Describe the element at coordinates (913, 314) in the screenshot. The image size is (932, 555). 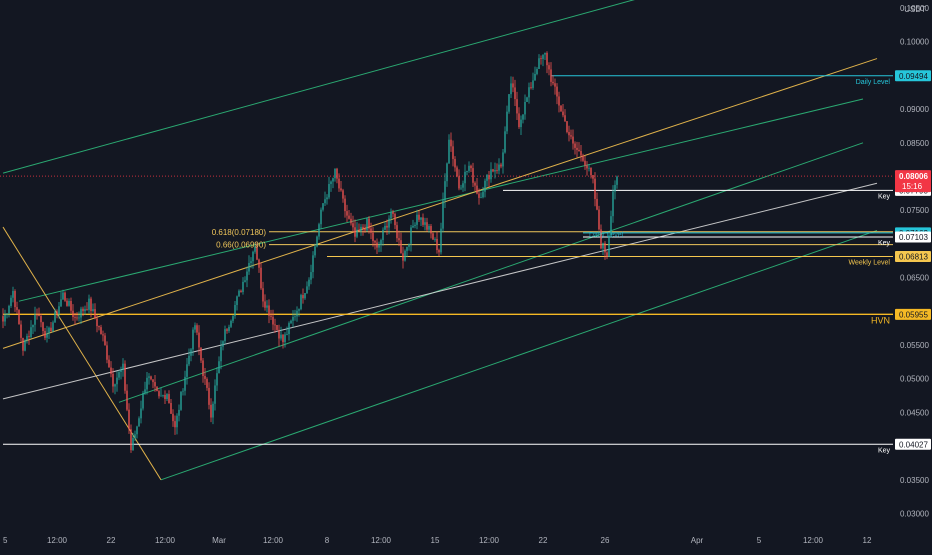
I see `level-price-tag: 0.05955` at that location.